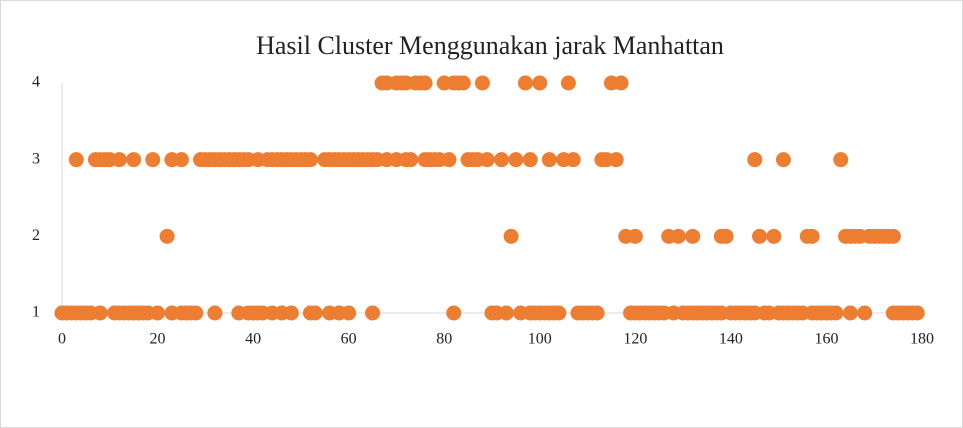  I want to click on x-tick-label: 60, so click(349, 339).